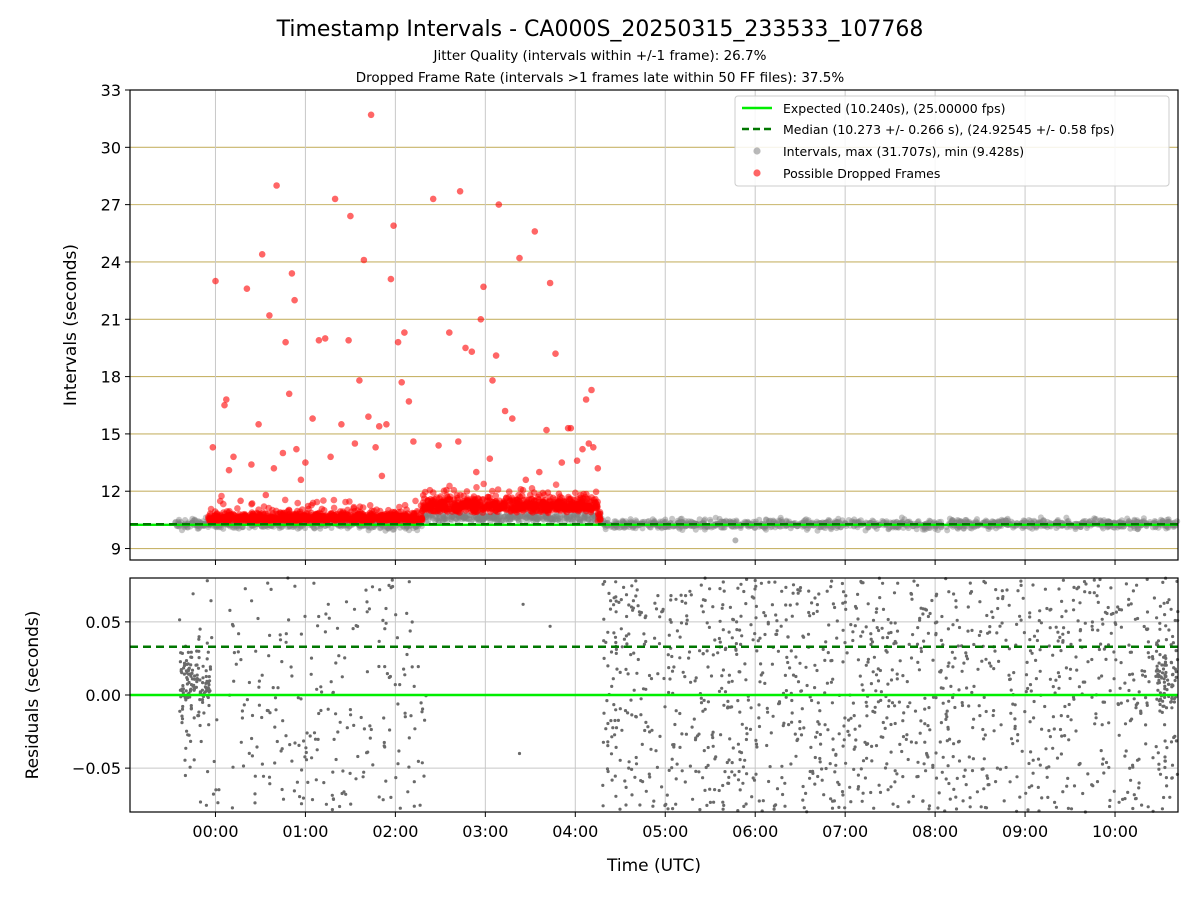 The width and height of the screenshot is (1200, 900). I want to click on top-ytick-label: 33, so click(111, 90).